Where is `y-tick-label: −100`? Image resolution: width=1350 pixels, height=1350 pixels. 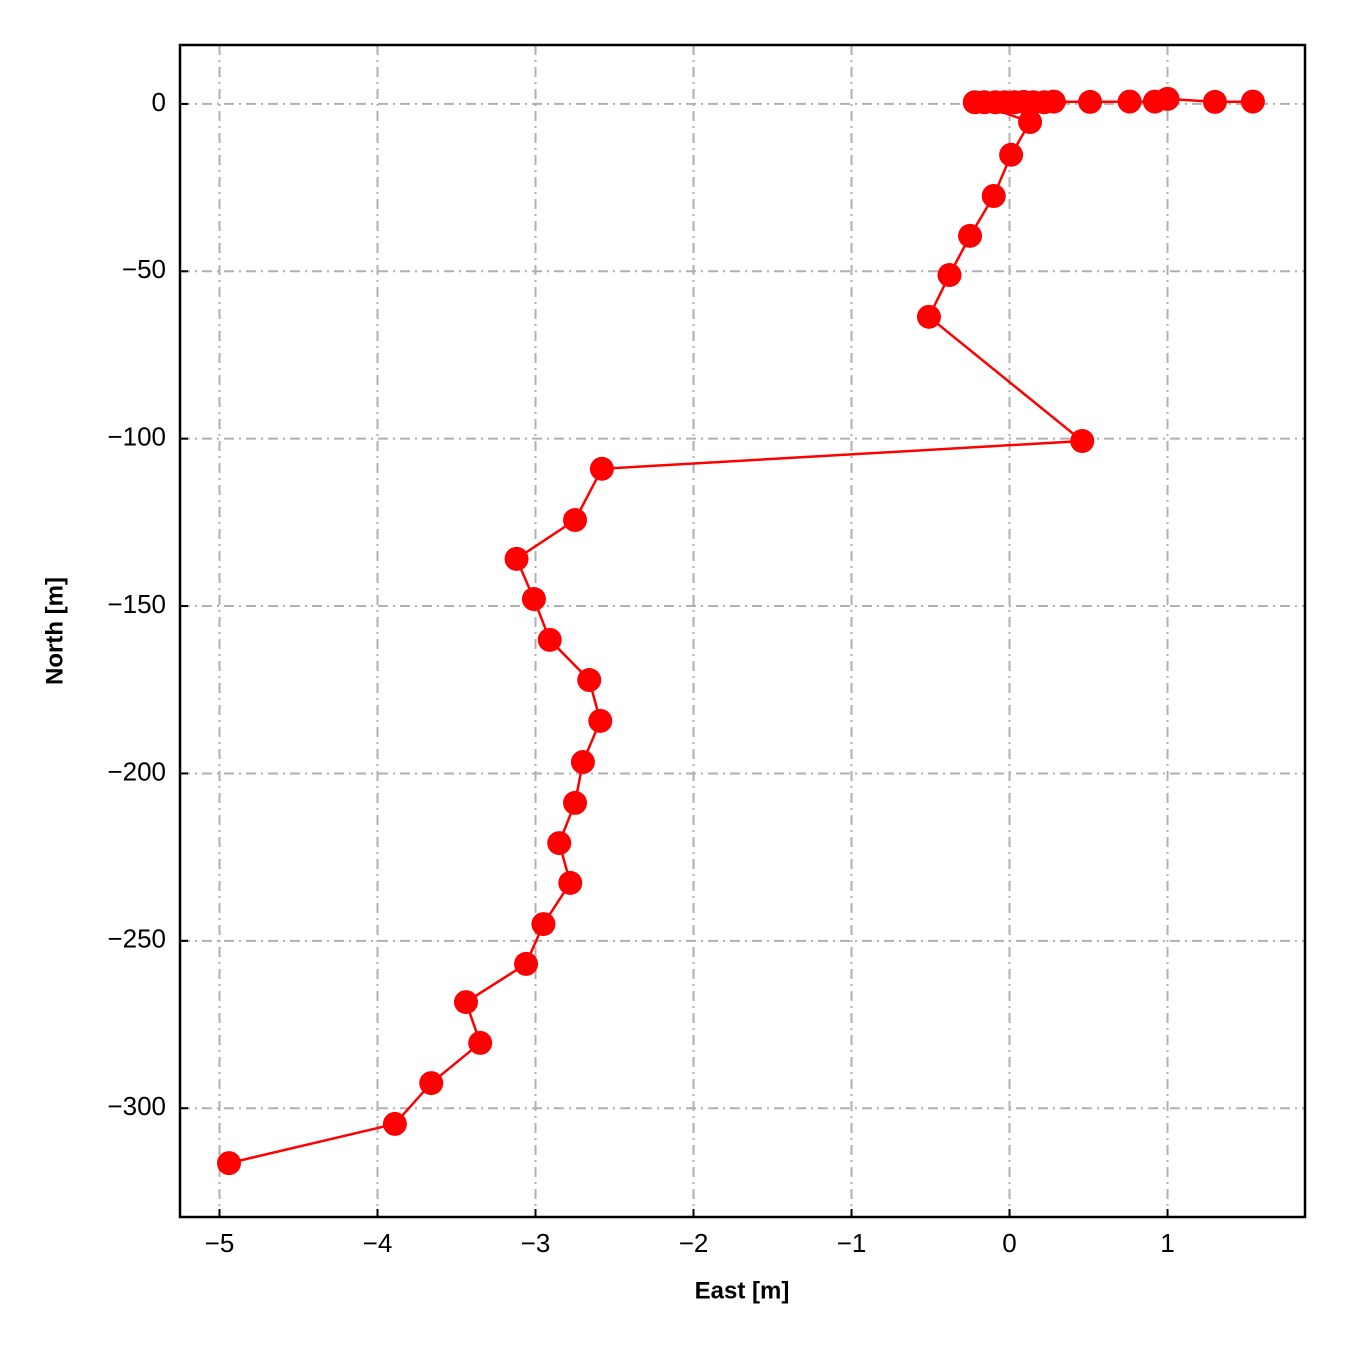
y-tick-label: −100 is located at coordinates (136, 437).